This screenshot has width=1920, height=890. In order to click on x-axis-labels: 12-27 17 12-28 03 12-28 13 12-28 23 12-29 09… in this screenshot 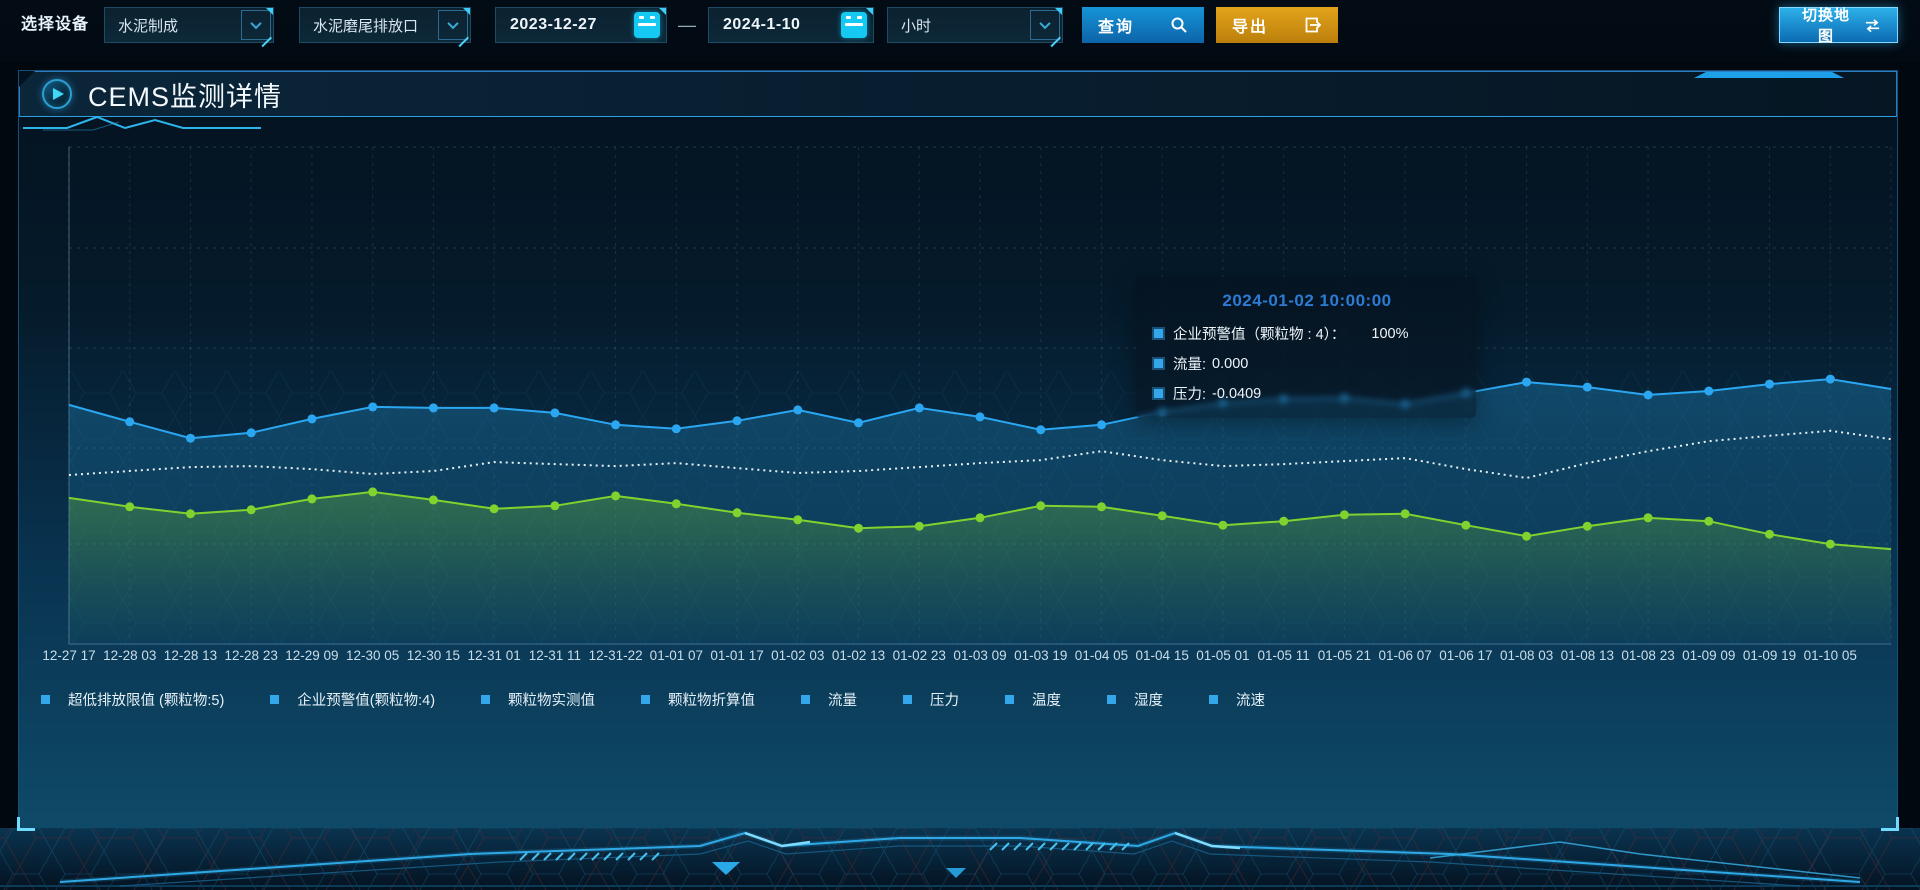, I will do `click(959, 658)`.